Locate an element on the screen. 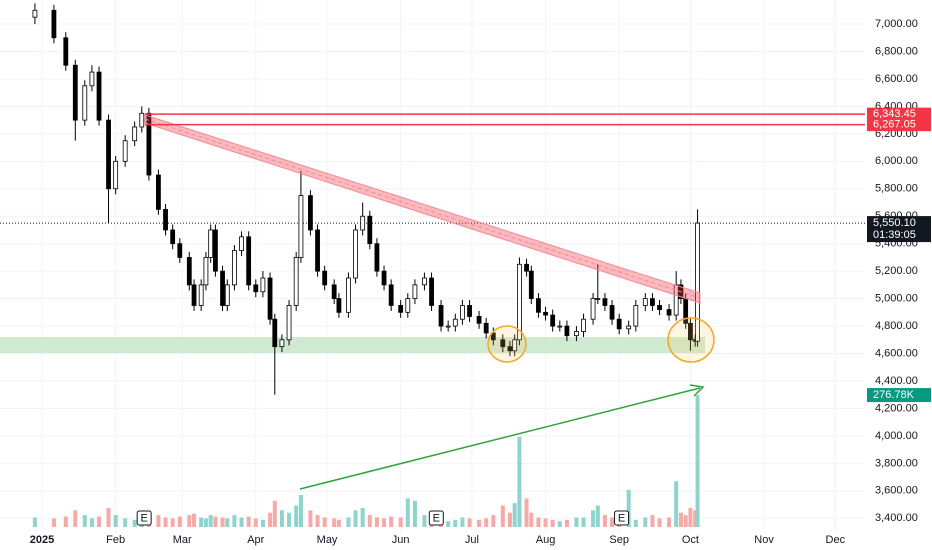  event-label: E is located at coordinates (143, 518).